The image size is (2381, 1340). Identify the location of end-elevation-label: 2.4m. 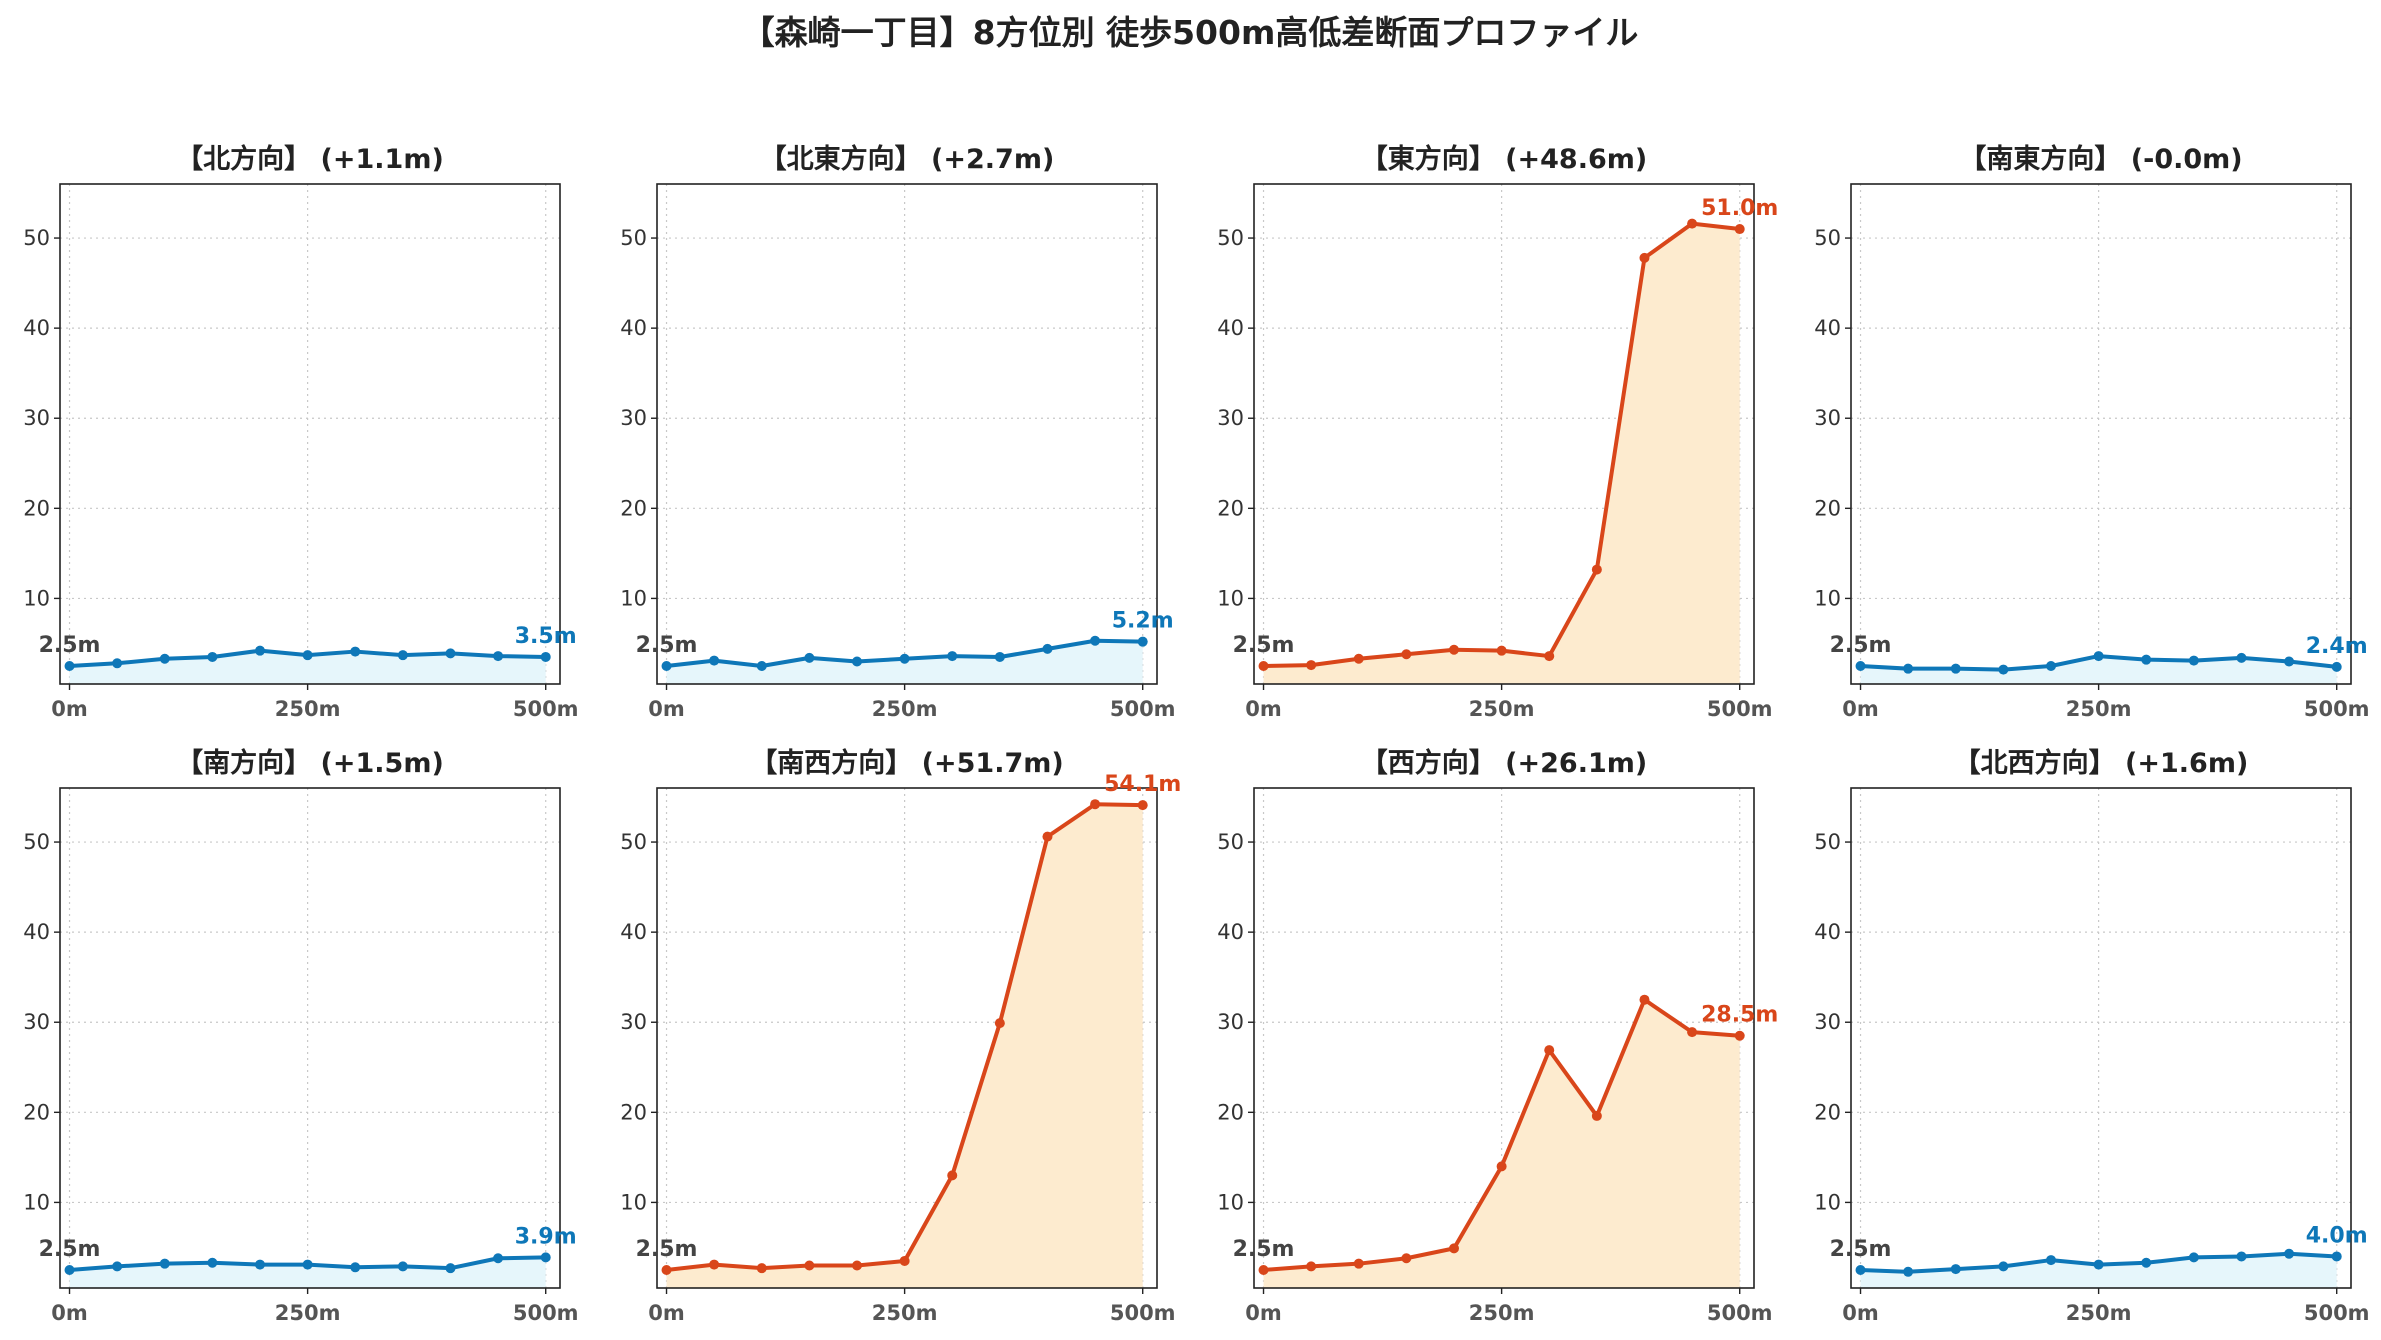
(2337, 646).